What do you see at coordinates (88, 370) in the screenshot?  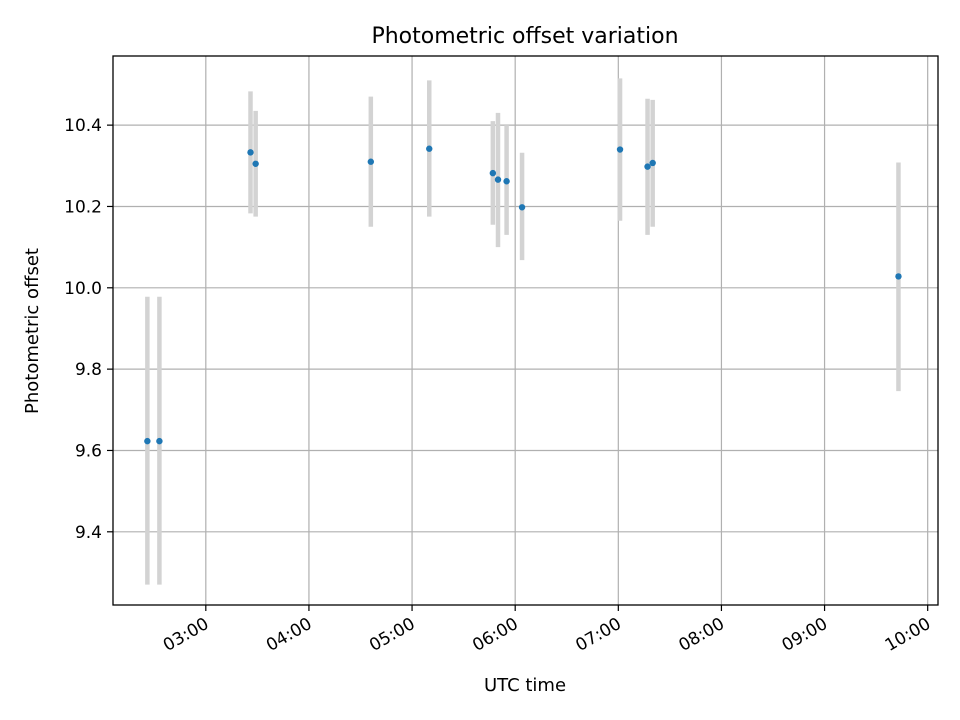 I see `y-tick-label: 9.8` at bounding box center [88, 370].